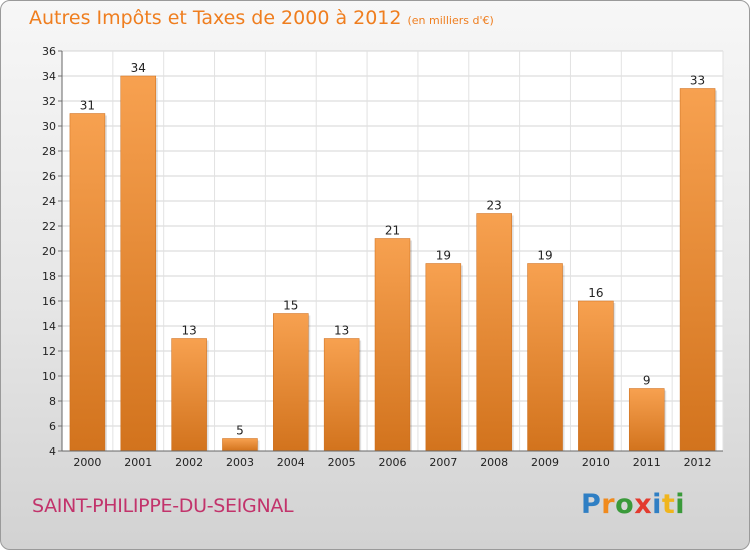  I want to click on x-tick-label: 2010, so click(596, 462).